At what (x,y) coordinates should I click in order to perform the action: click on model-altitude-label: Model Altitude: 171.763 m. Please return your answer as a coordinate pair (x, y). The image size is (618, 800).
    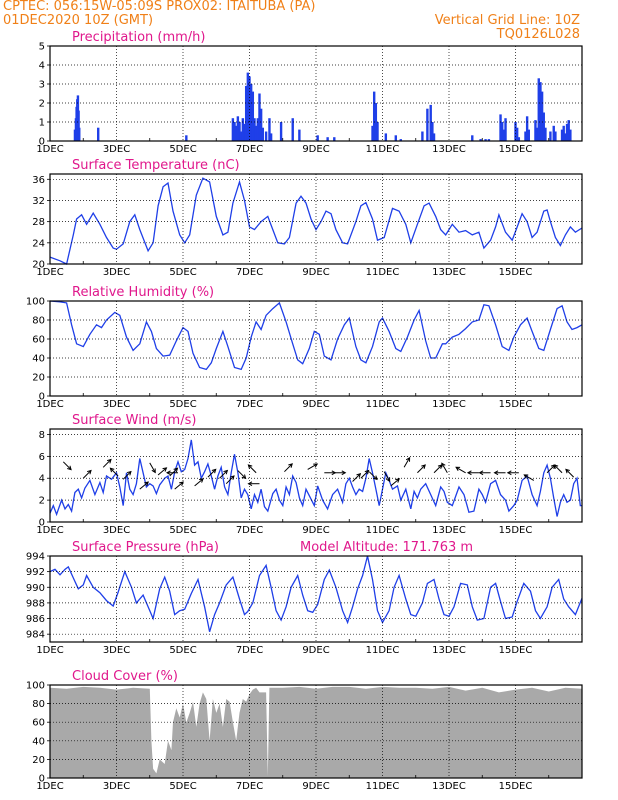
    Looking at the image, I should click on (386, 547).